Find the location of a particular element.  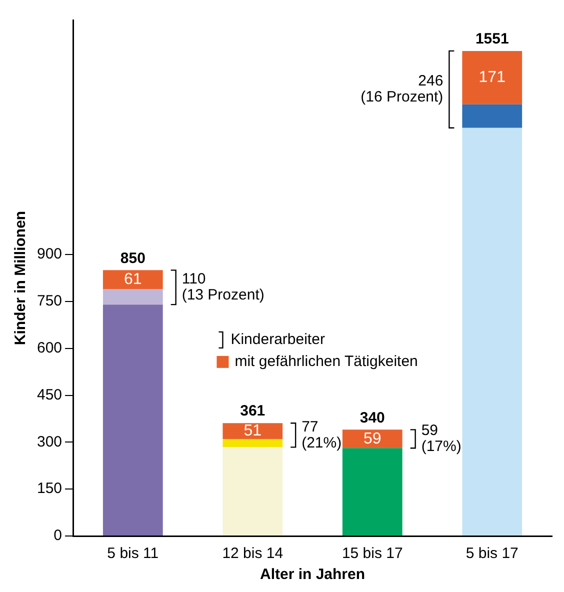

total-label: 340 is located at coordinates (372, 417).